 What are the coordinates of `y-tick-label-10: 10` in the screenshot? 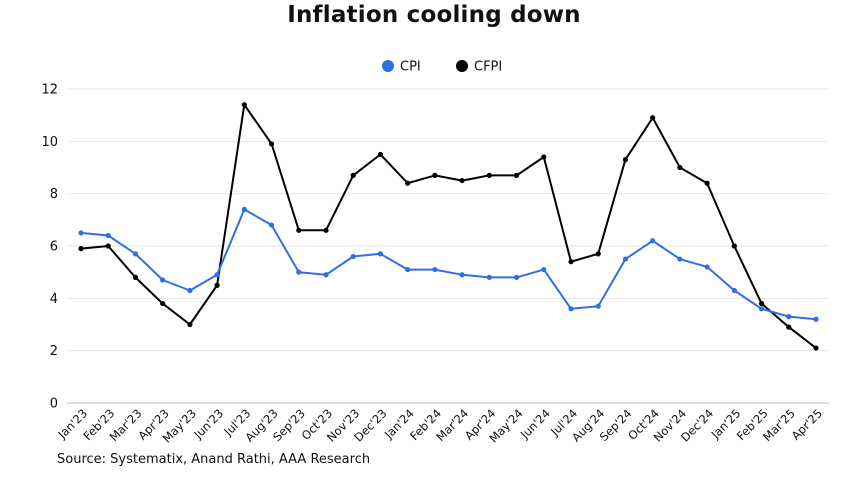 It's located at (49, 142).